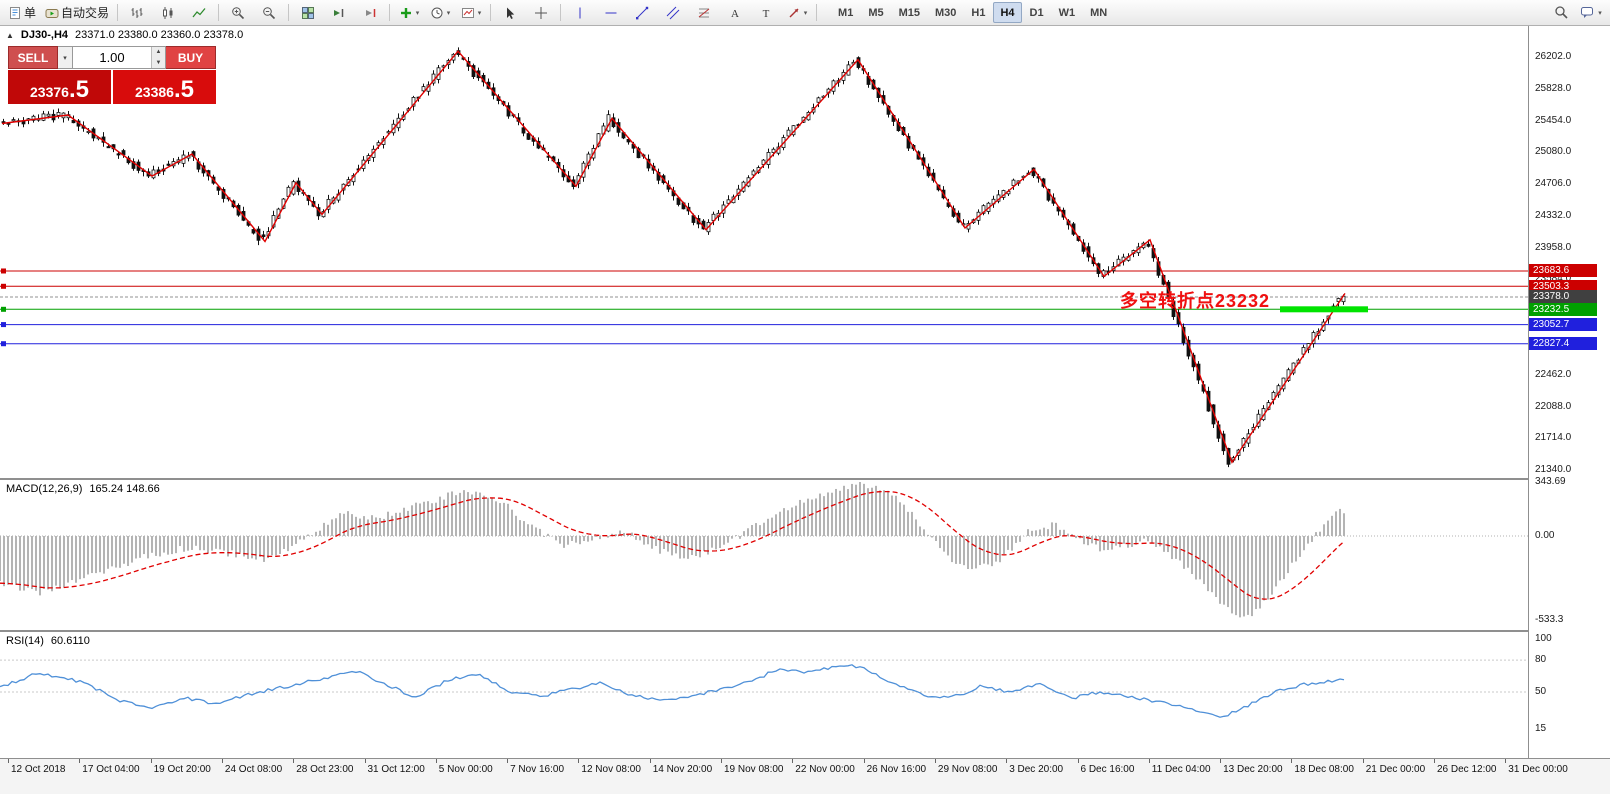  What do you see at coordinates (253, 769) in the screenshot?
I see `time-label: 24 Oct 08:00` at bounding box center [253, 769].